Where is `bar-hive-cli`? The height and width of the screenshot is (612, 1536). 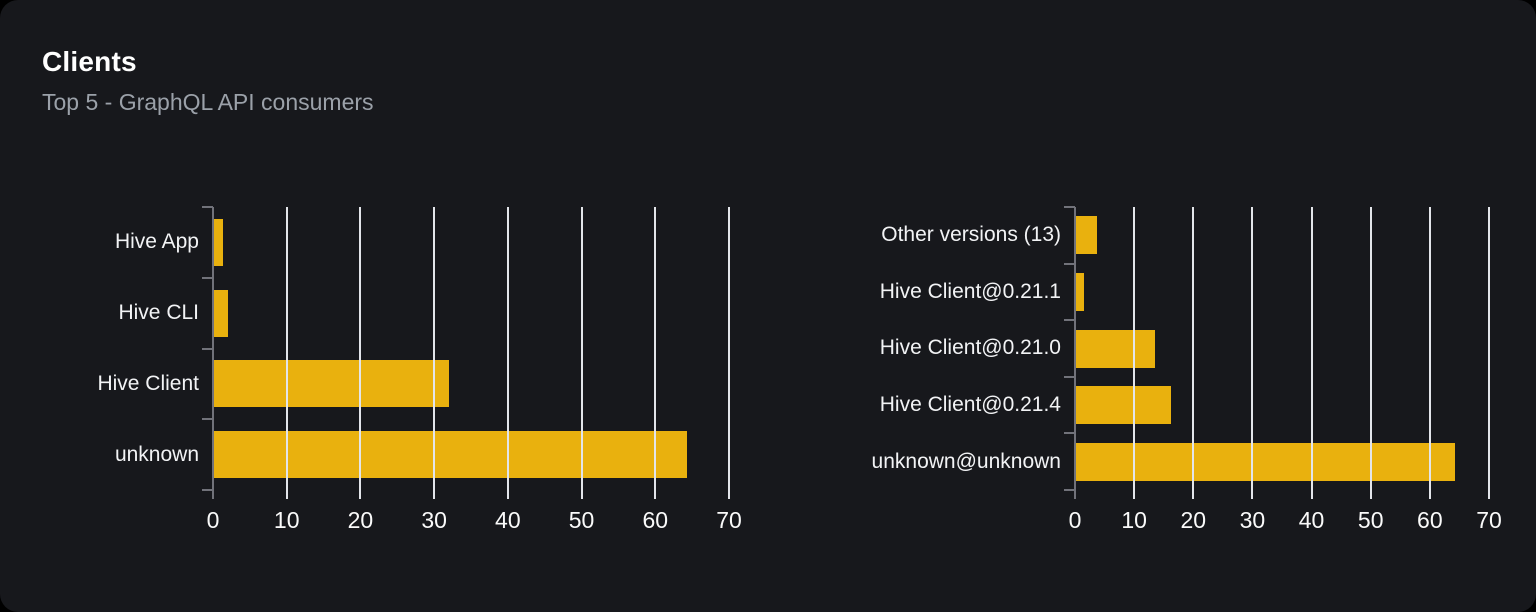
bar-hive-cli is located at coordinates (220, 313).